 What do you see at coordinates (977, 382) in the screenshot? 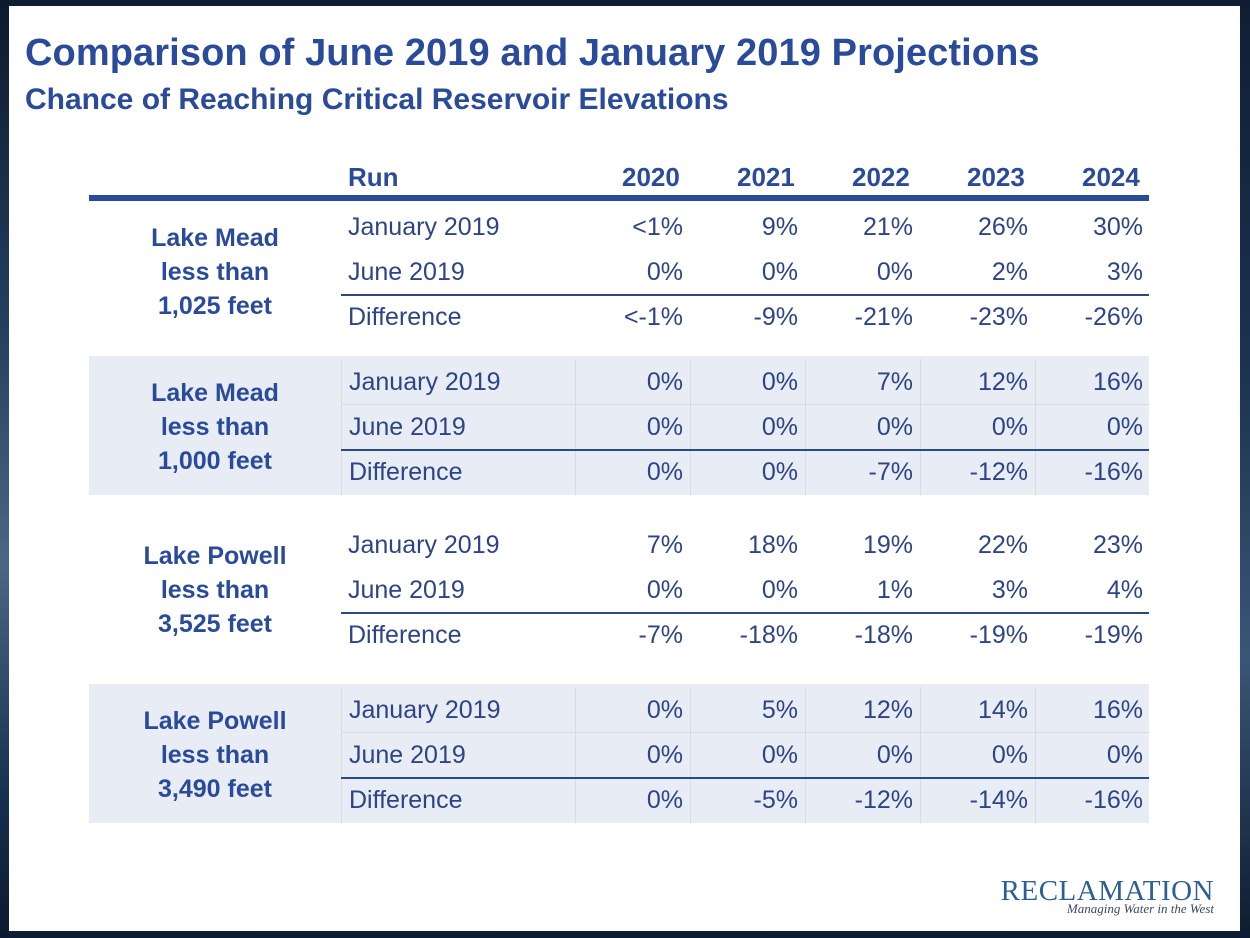
I see `value-cell: 12%` at bounding box center [977, 382].